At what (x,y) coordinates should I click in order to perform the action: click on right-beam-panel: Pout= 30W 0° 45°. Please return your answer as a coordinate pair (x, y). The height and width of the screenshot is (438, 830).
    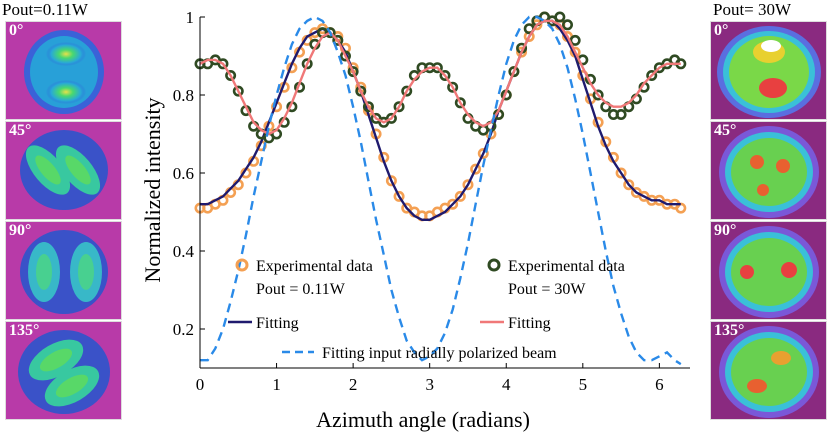
    Looking at the image, I should click on (768, 210).